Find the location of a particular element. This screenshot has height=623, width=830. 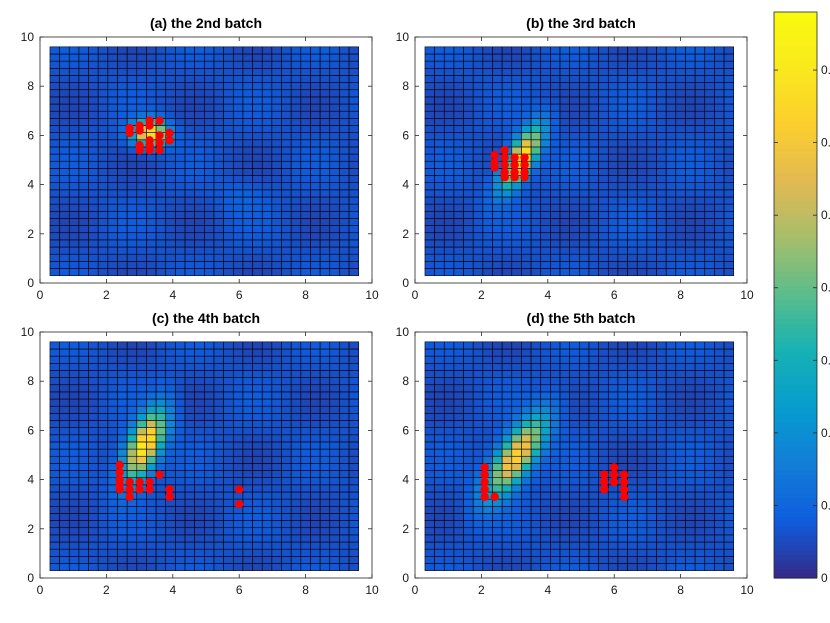

y-tick-label: 8 is located at coordinates (405, 86).